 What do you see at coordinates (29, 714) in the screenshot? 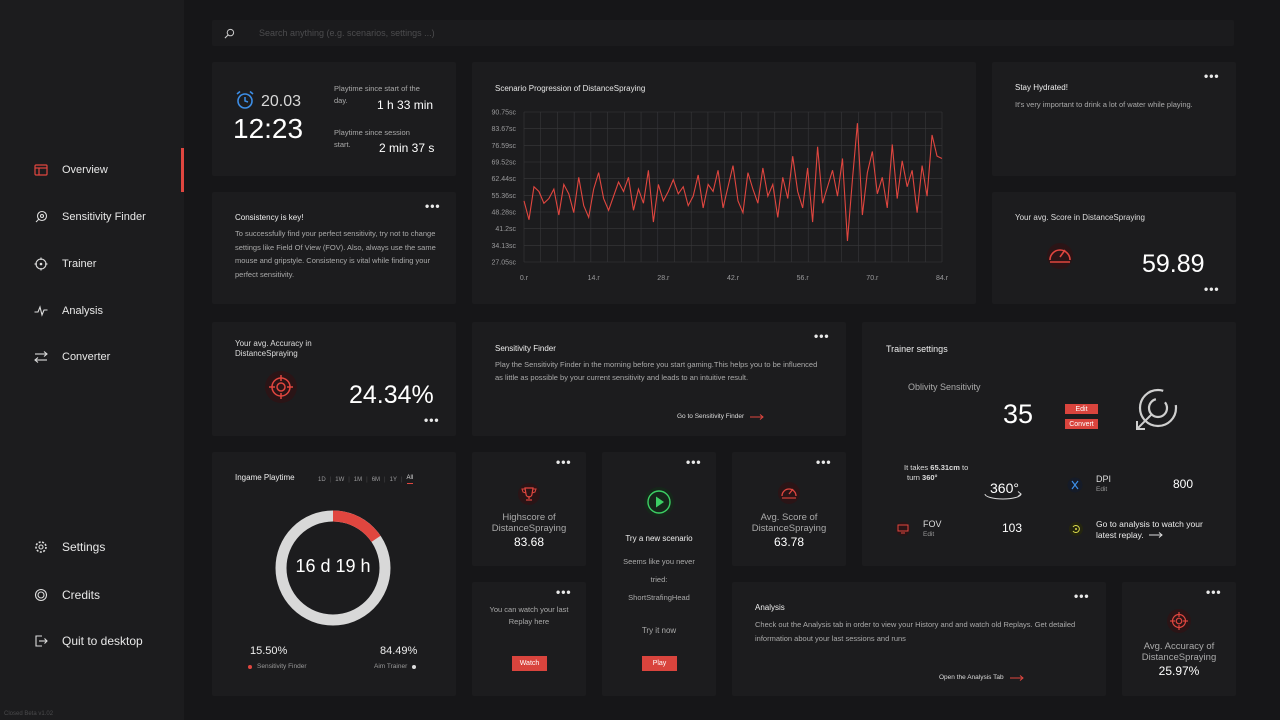
I see `version-label: Closed Beta v1.02` at bounding box center [29, 714].